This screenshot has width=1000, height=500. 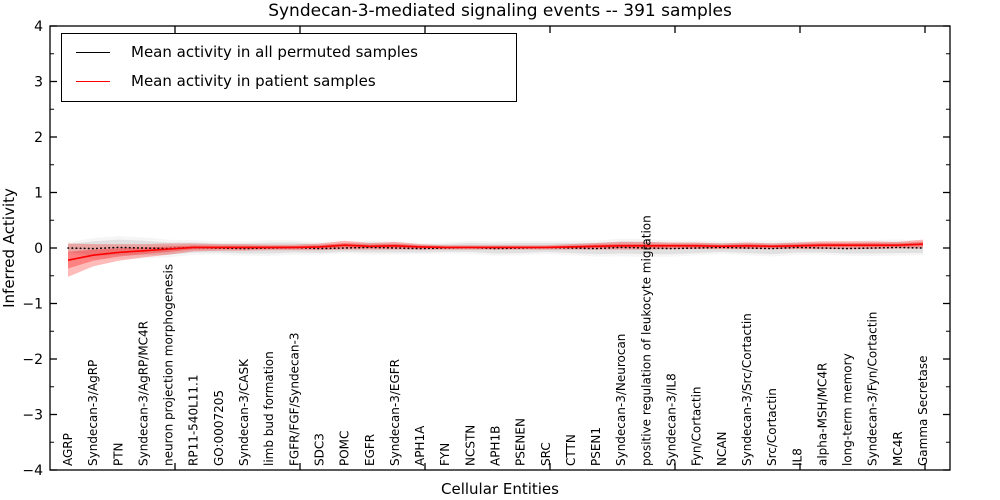 What do you see at coordinates (722, 448) in the screenshot?
I see `category-label: NCAN` at bounding box center [722, 448].